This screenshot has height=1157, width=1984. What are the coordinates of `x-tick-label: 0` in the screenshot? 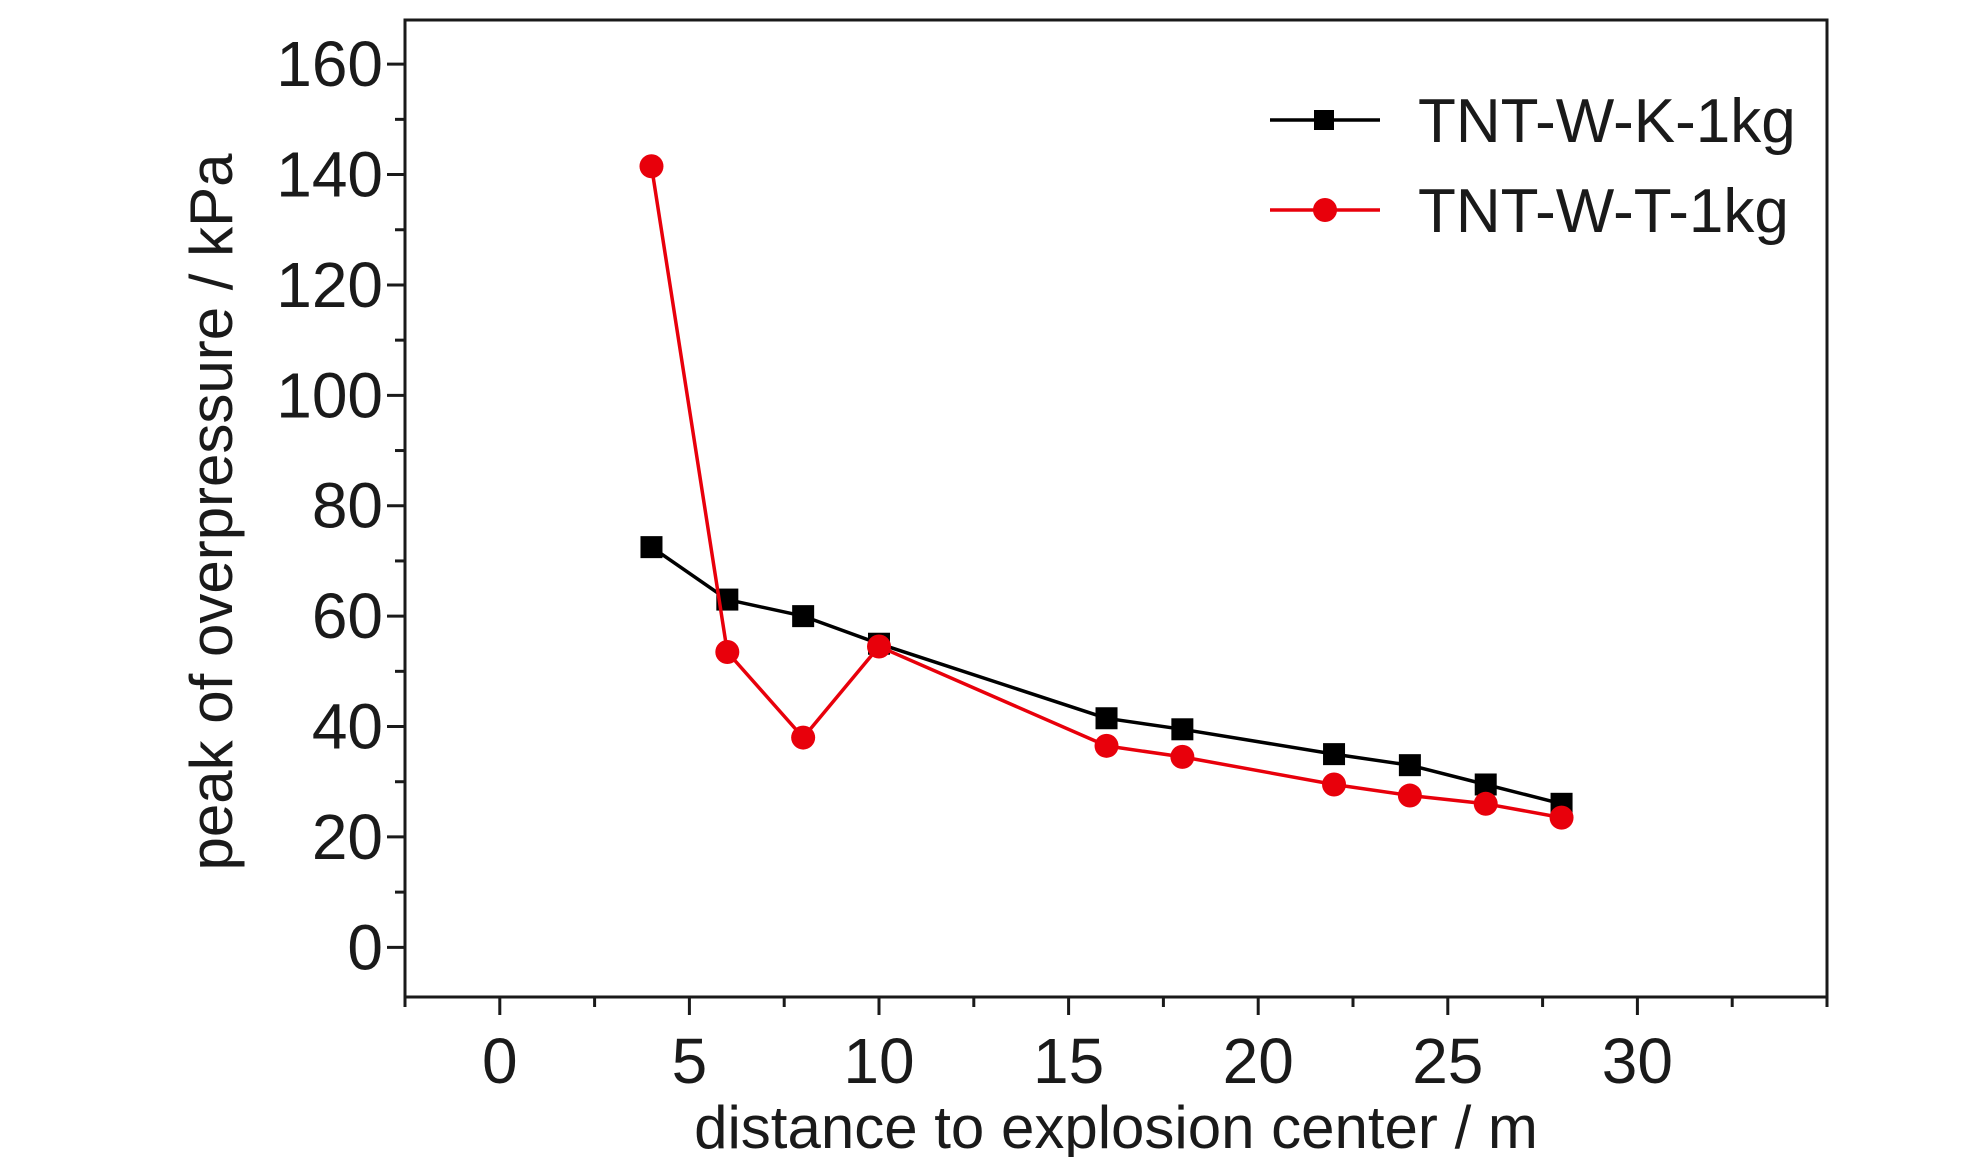 It's located at (500, 1061).